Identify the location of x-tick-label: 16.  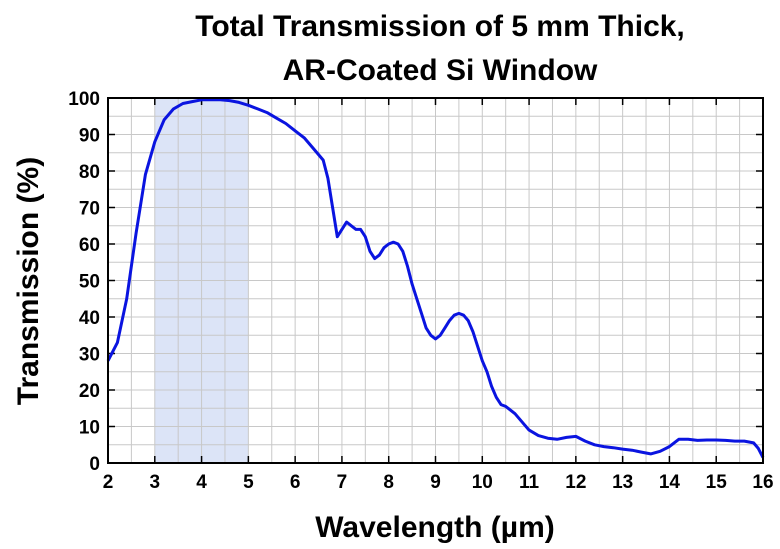
(762, 482).